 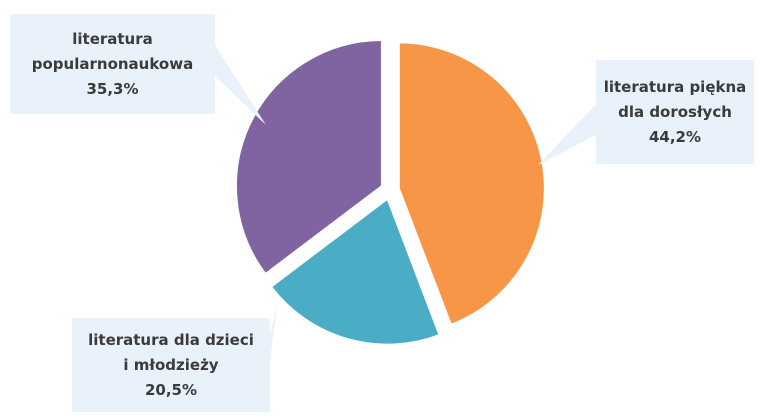 I want to click on slice-category-label: literatura, so click(x=112, y=39).